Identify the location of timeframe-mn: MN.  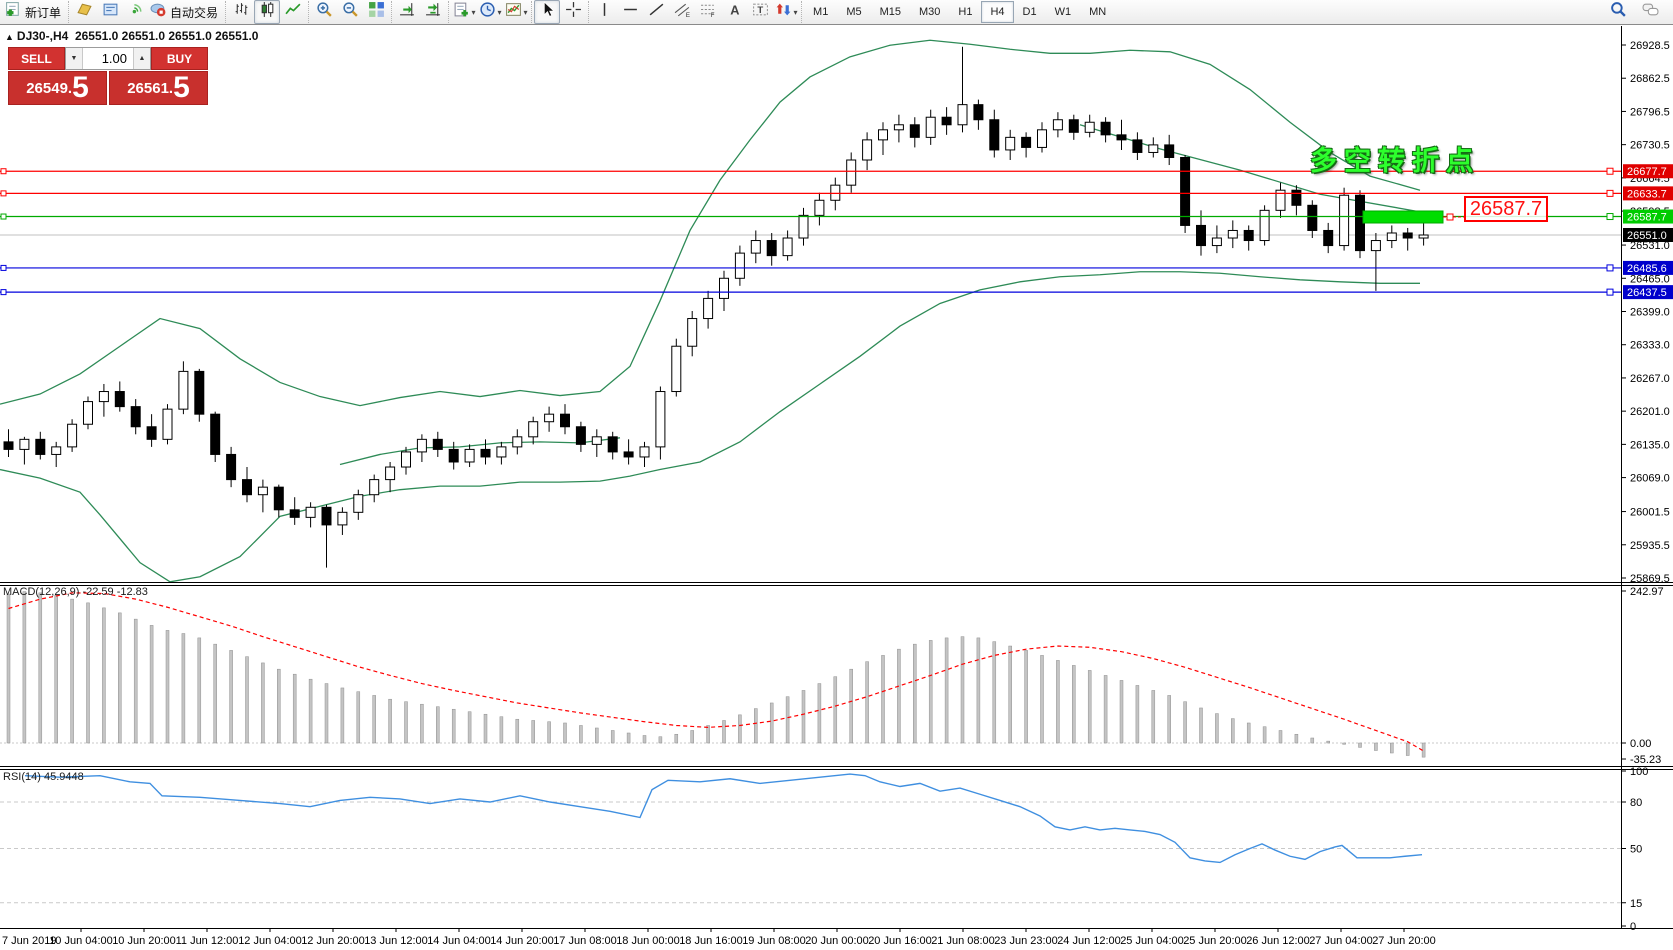
(1098, 12).